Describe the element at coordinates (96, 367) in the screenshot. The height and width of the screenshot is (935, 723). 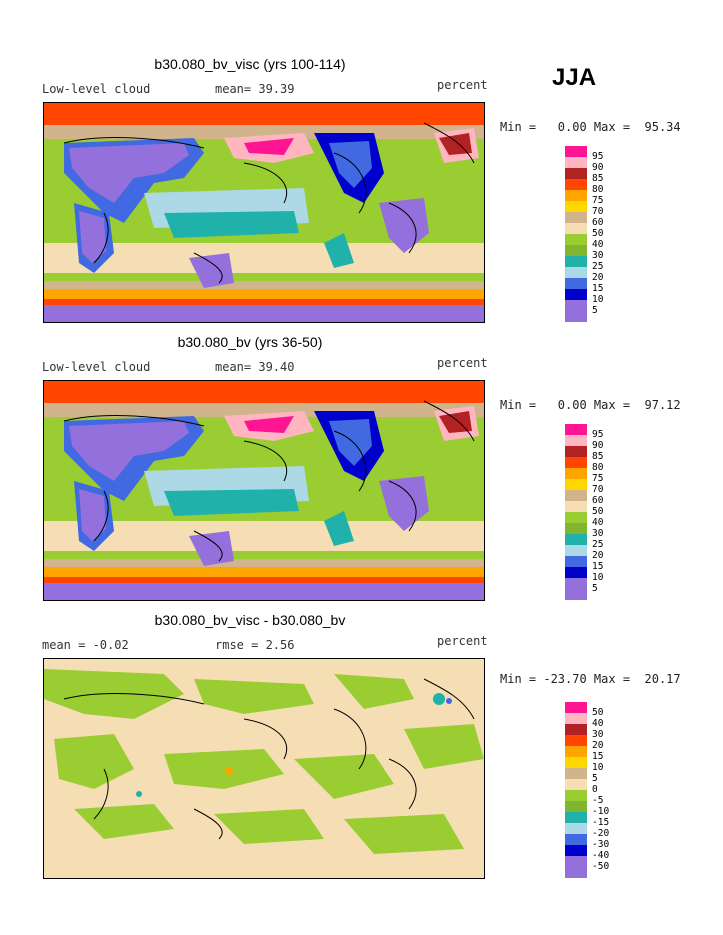
I see `panel-left-label: Low-level cloud` at that location.